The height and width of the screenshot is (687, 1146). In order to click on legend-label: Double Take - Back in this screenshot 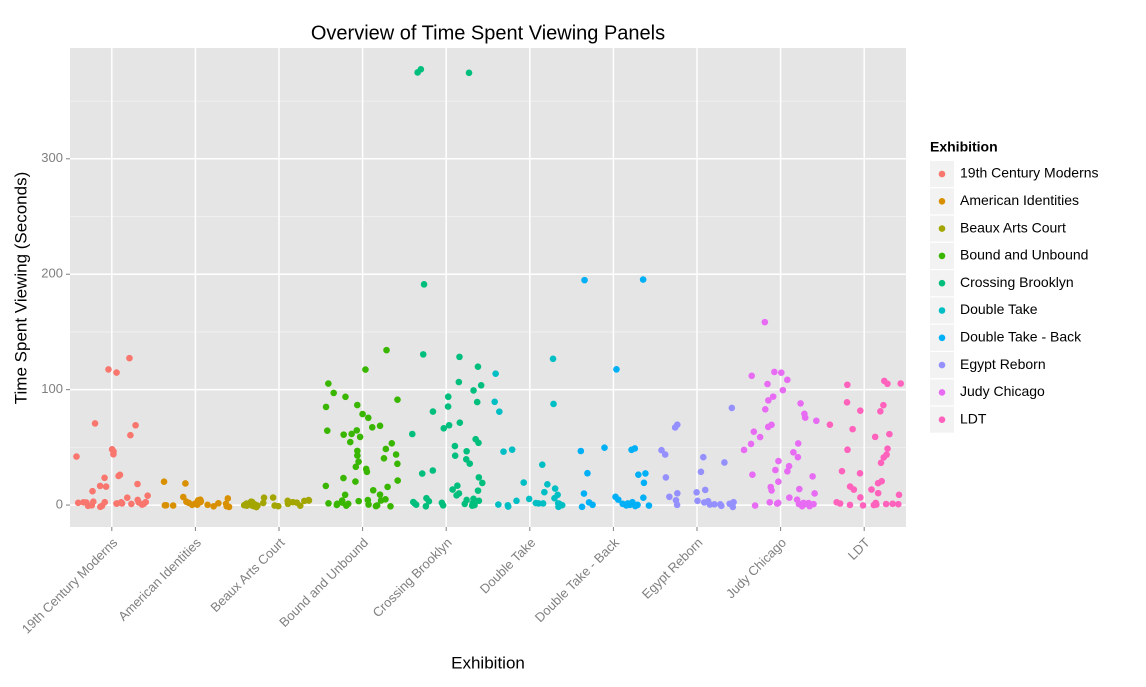, I will do `click(1021, 337)`.